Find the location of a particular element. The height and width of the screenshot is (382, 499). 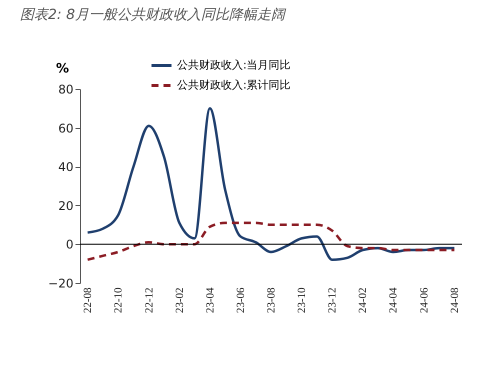

x-tick-label: 23-02 is located at coordinates (180, 301).